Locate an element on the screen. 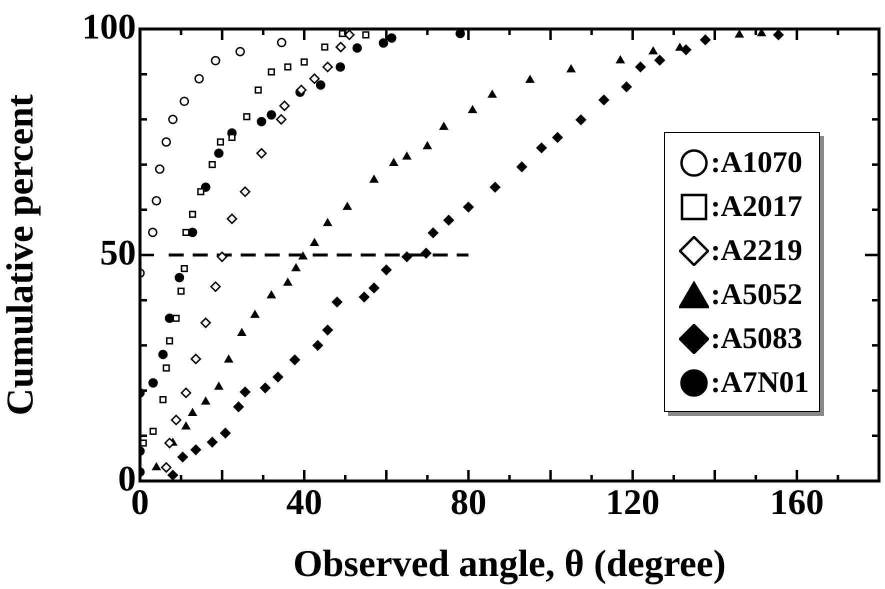 This screenshot has height=589, width=885. legend-label: :A2017 is located at coordinates (756, 207).